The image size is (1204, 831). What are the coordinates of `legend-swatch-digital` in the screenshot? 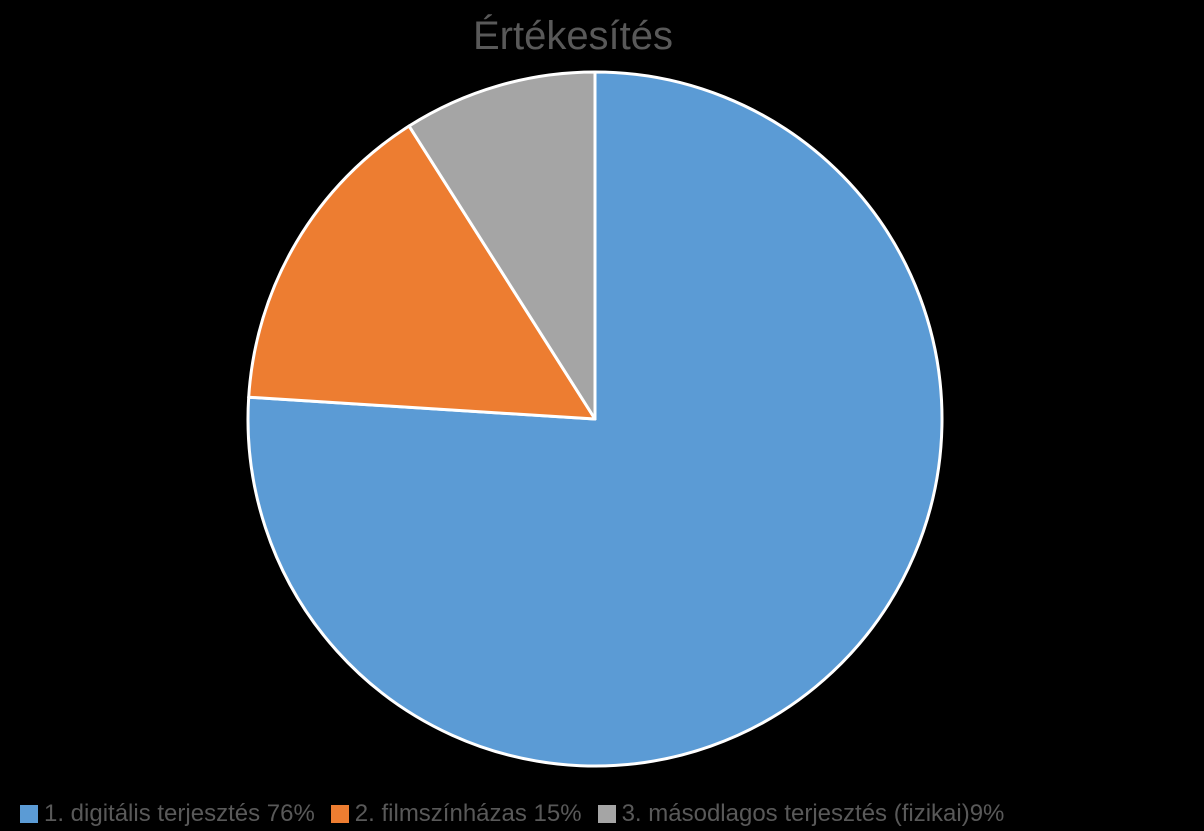 It's located at (29, 813).